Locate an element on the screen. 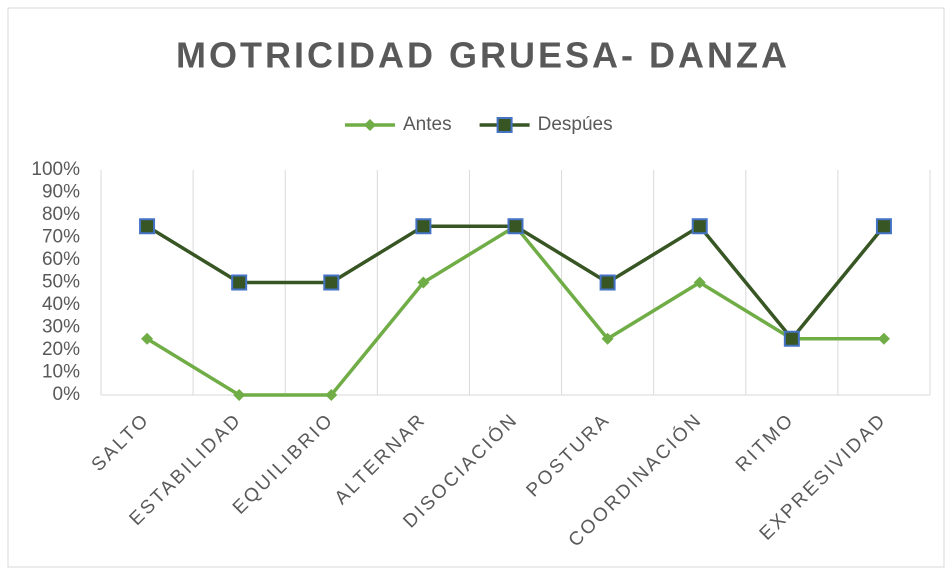 The height and width of the screenshot is (571, 947). y-tick-label: 100% is located at coordinates (55, 169).